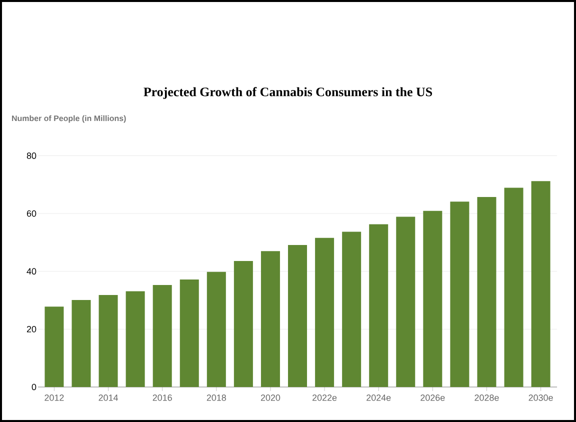 The height and width of the screenshot is (422, 576). What do you see at coordinates (432, 397) in the screenshot?
I see `x-tick-label: 2026e` at bounding box center [432, 397].